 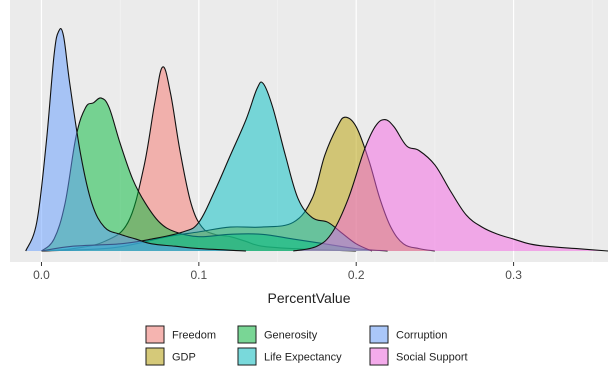 I want to click on legend-key-corruption, so click(x=379, y=334).